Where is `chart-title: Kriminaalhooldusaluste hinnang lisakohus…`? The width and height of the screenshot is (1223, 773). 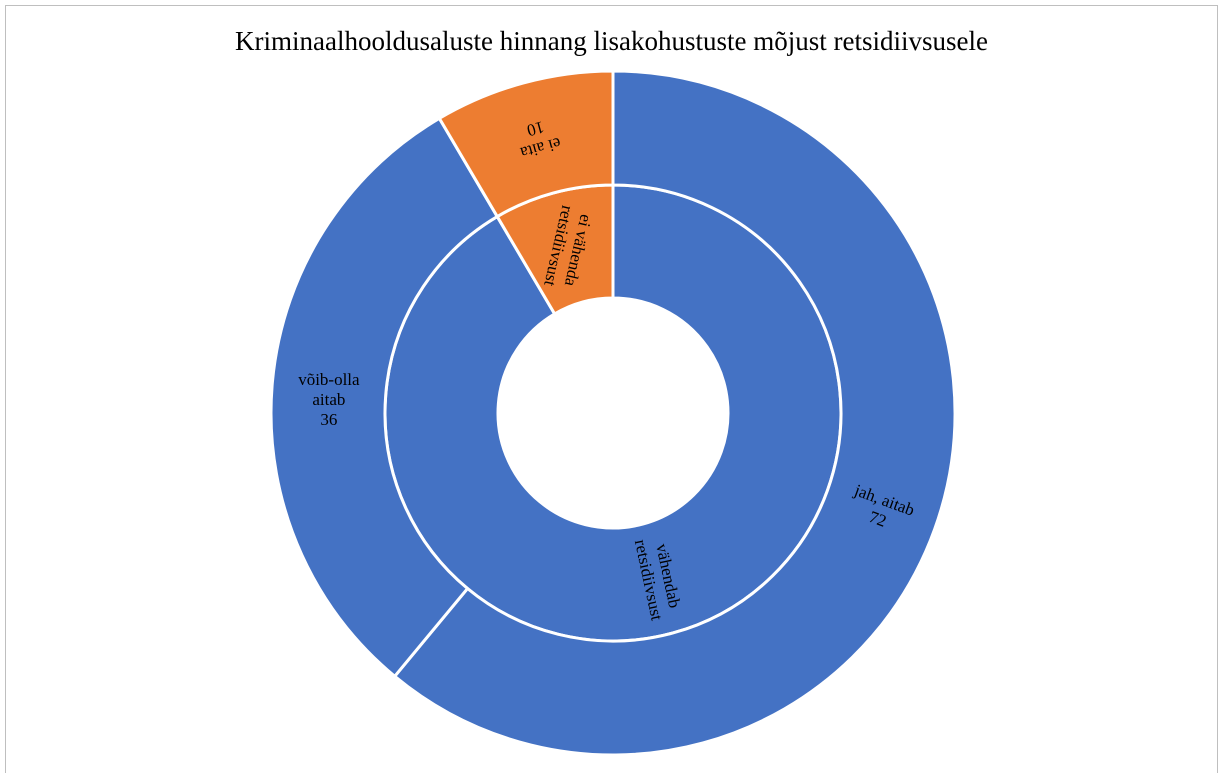 chart-title: Kriminaalhooldusaluste hinnang lisakohus… is located at coordinates (611, 41).